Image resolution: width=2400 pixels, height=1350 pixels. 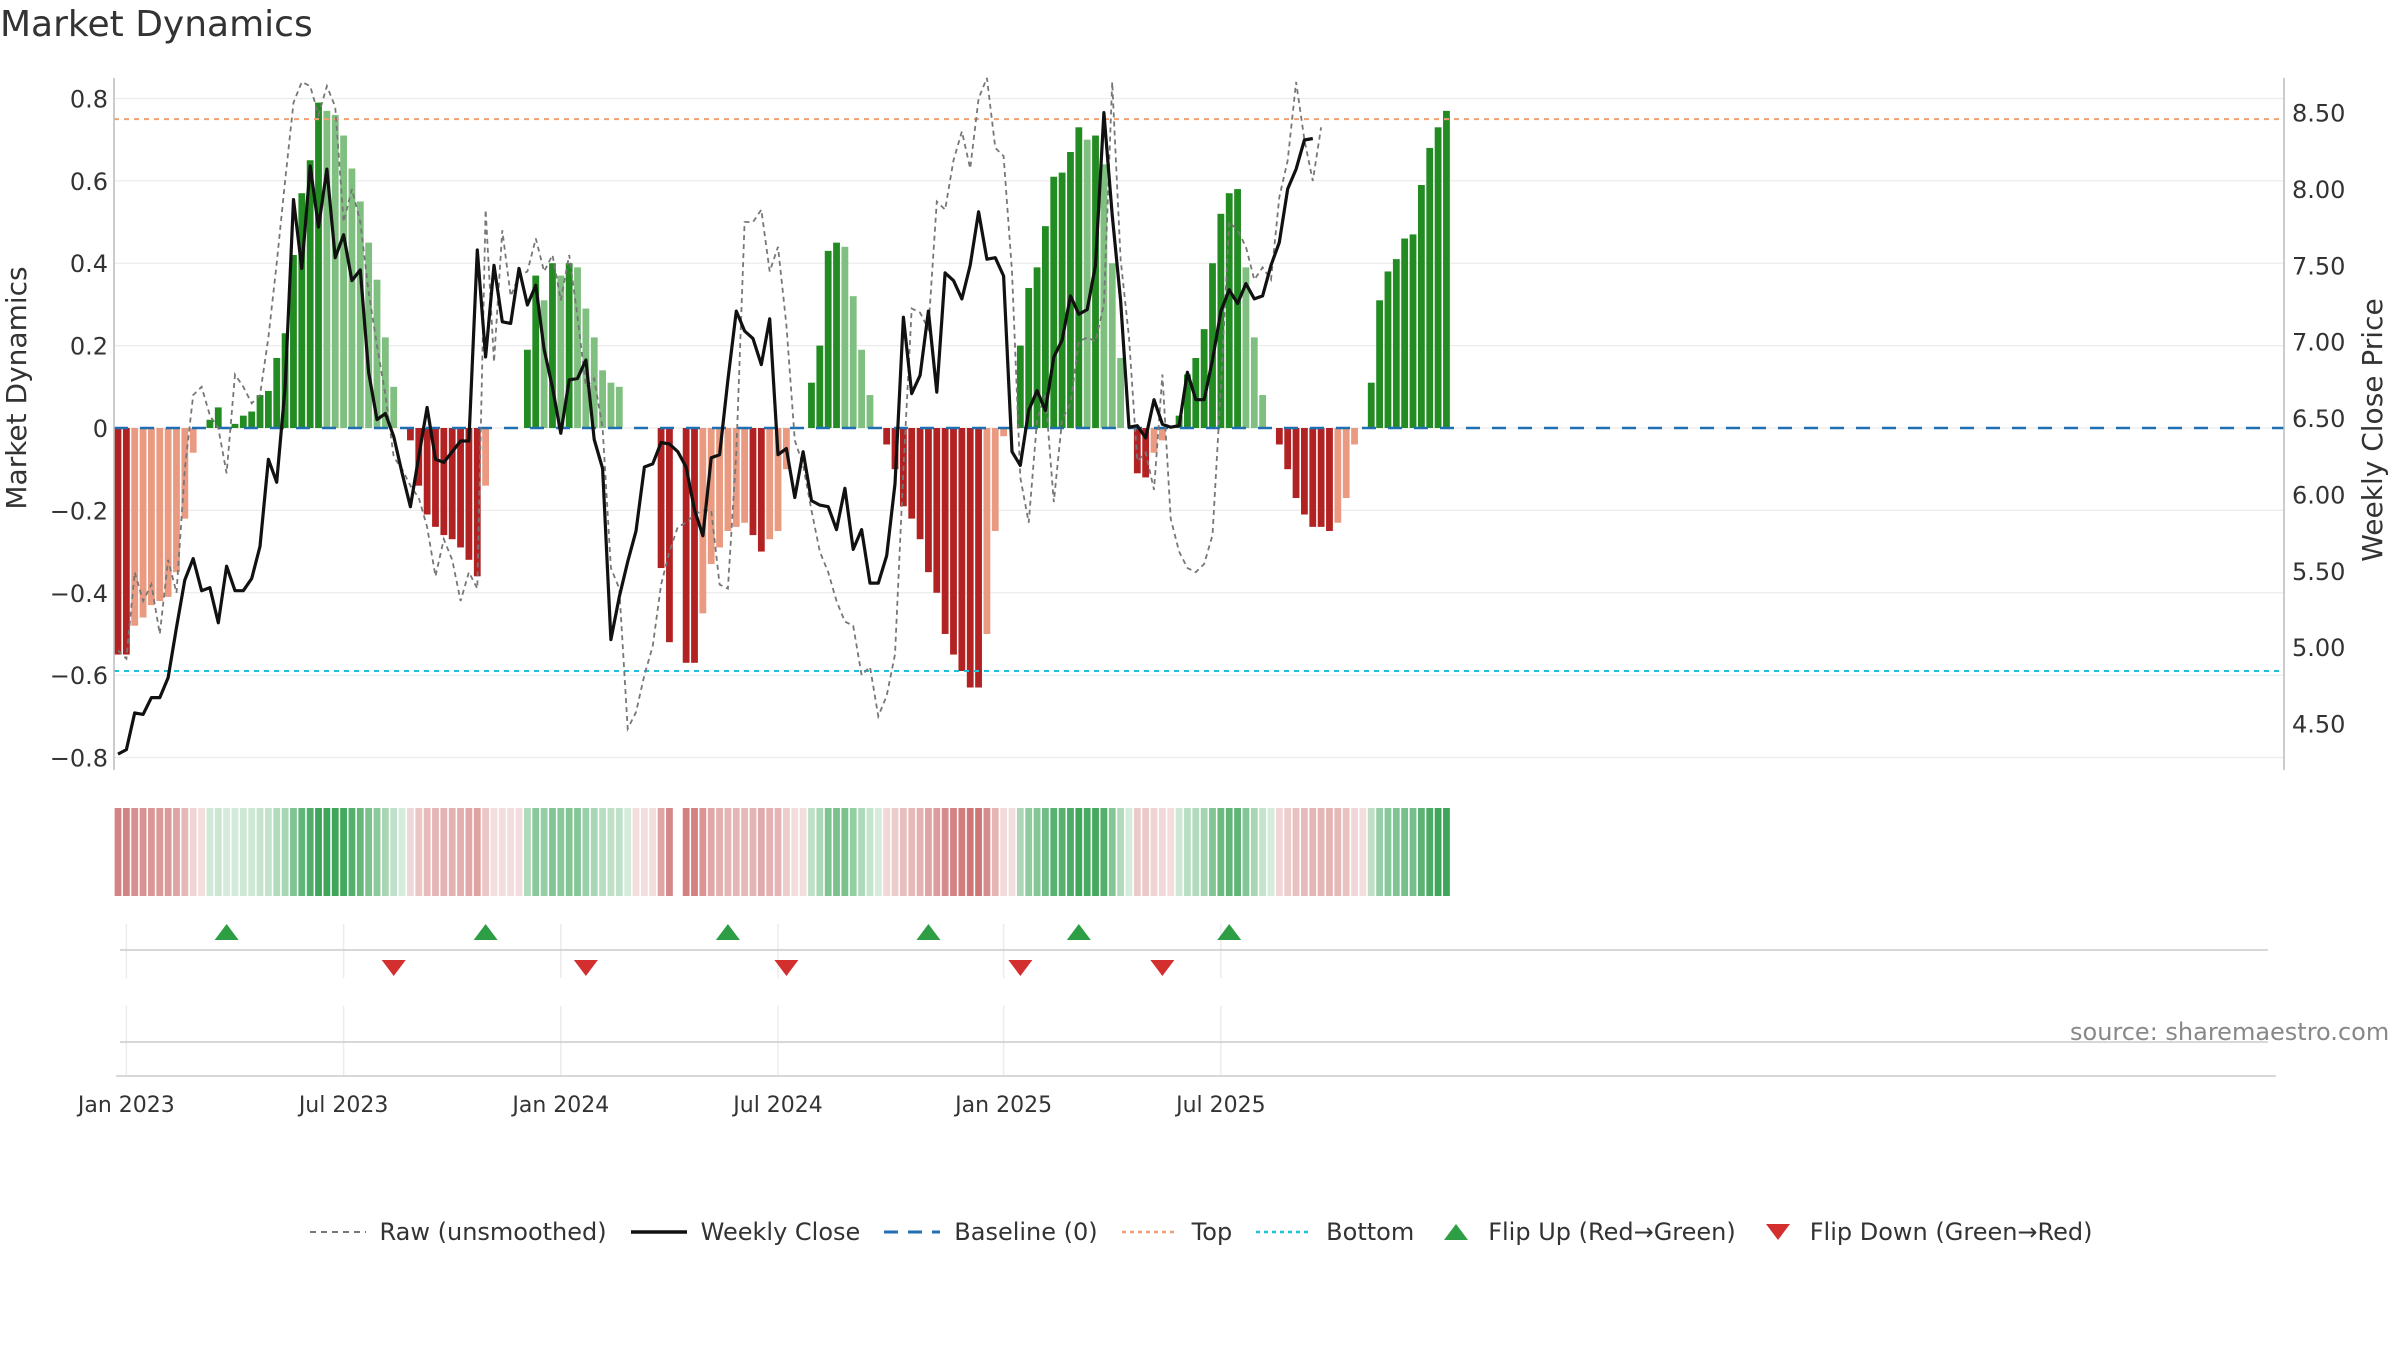 What do you see at coordinates (2318, 190) in the screenshot?
I see `ytick-right-label: 8.00` at bounding box center [2318, 190].